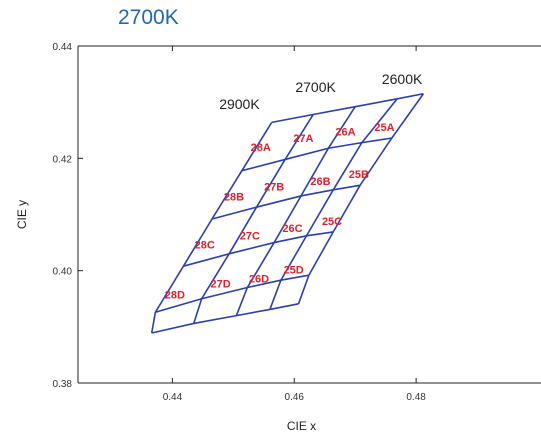 The image size is (541, 439). I want to click on y-tick-label: 0.44, so click(63, 47).